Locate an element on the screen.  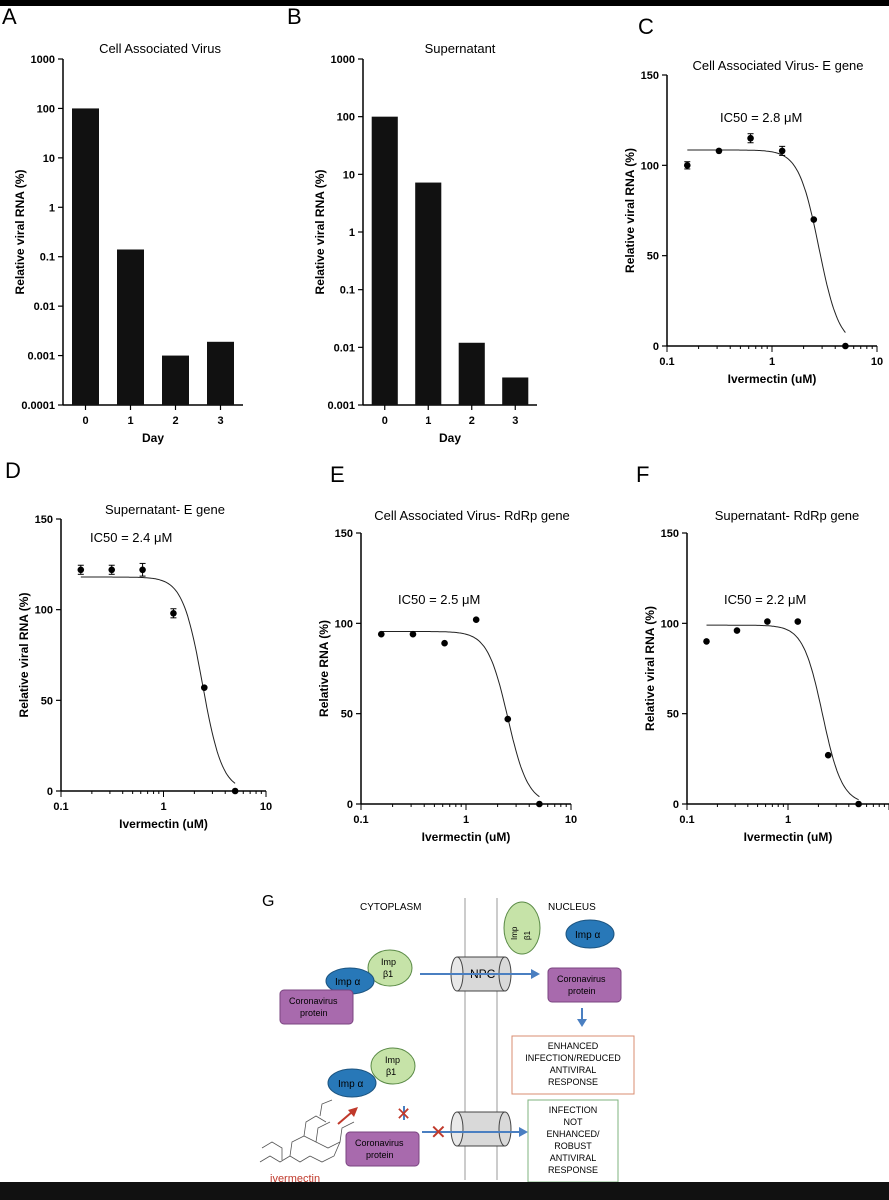
chart-title: Cell Associated Virus- E gene is located at coordinates (777, 65).